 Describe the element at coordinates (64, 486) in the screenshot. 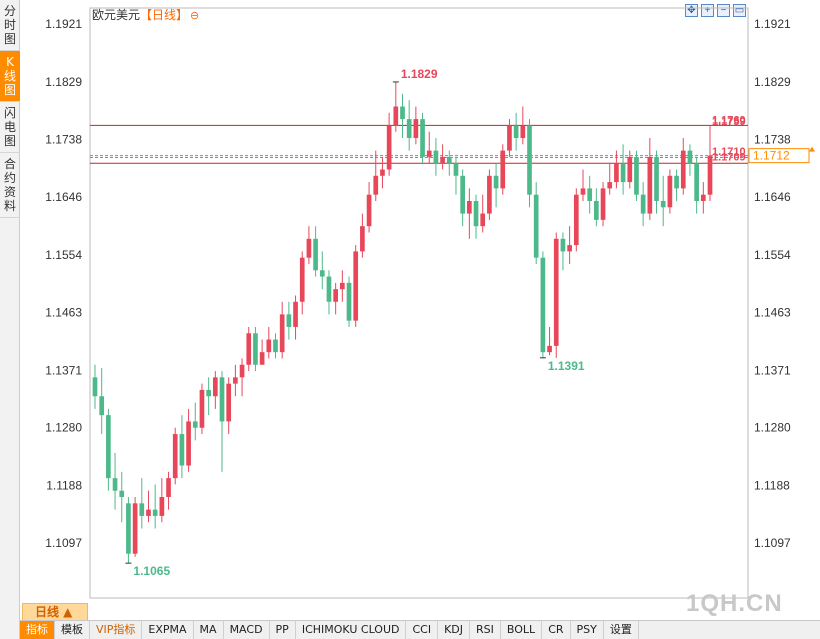

I see `y-tick-left: 1.1188` at that location.